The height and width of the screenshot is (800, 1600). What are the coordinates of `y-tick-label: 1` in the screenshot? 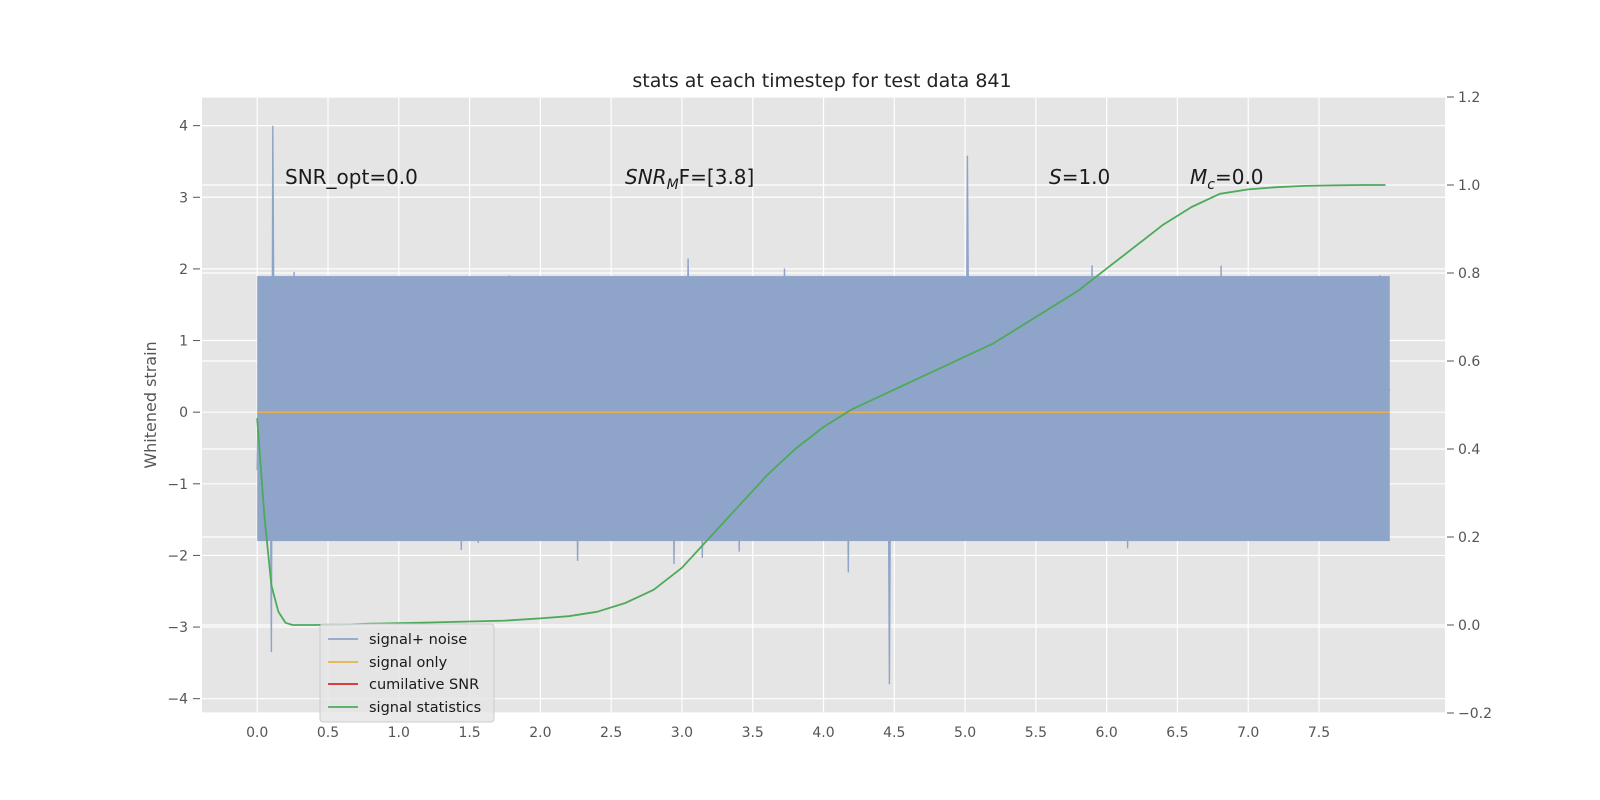 It's located at (183, 342).